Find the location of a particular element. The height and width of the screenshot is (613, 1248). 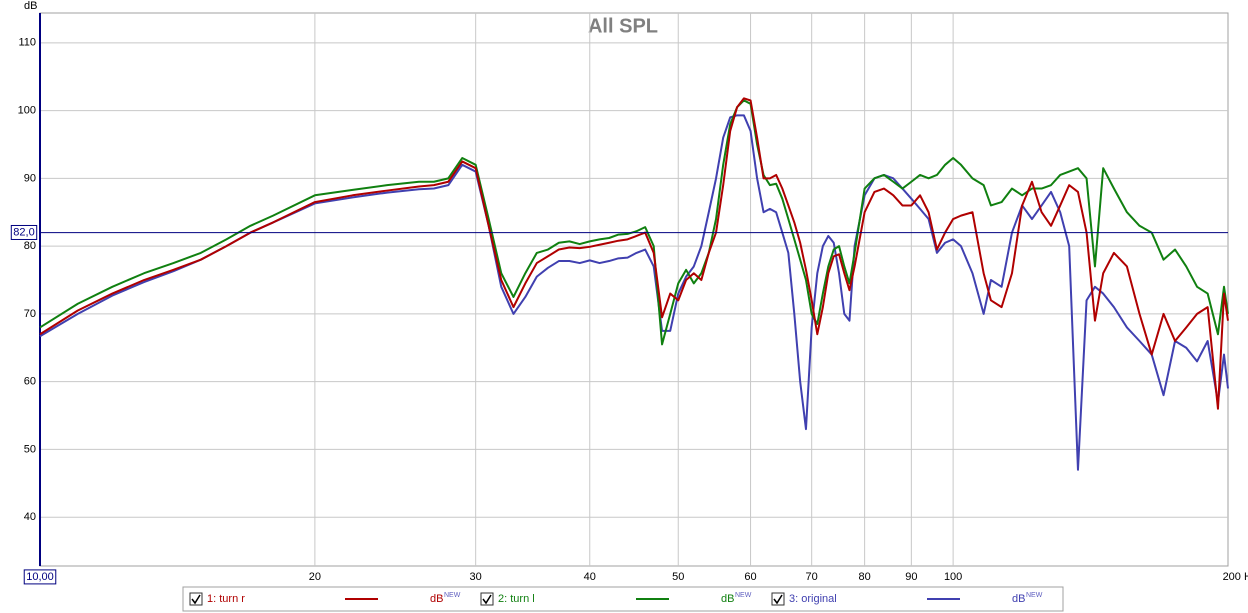

legend-label: 2: turn l is located at coordinates (516, 599).